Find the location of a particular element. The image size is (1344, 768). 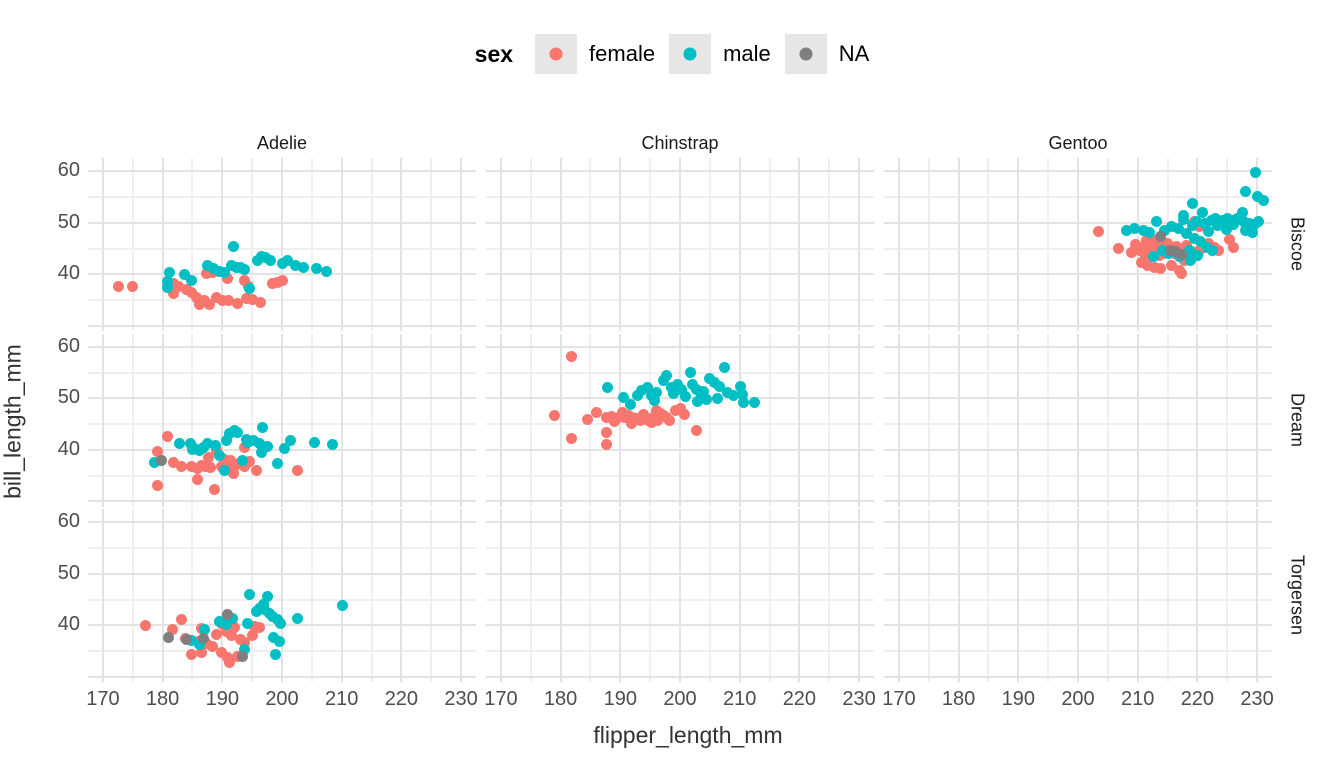

legend: sex female male NA is located at coordinates (672, 54).